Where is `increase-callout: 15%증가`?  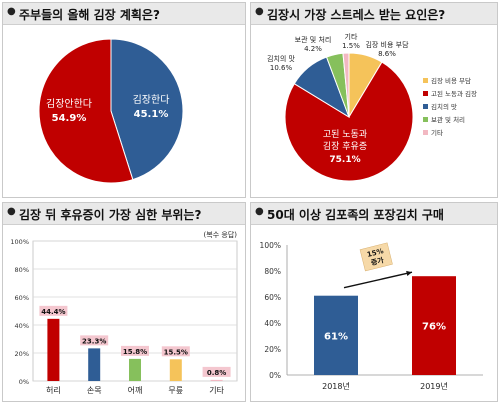 increase-callout: 15%증가 is located at coordinates (376, 257).